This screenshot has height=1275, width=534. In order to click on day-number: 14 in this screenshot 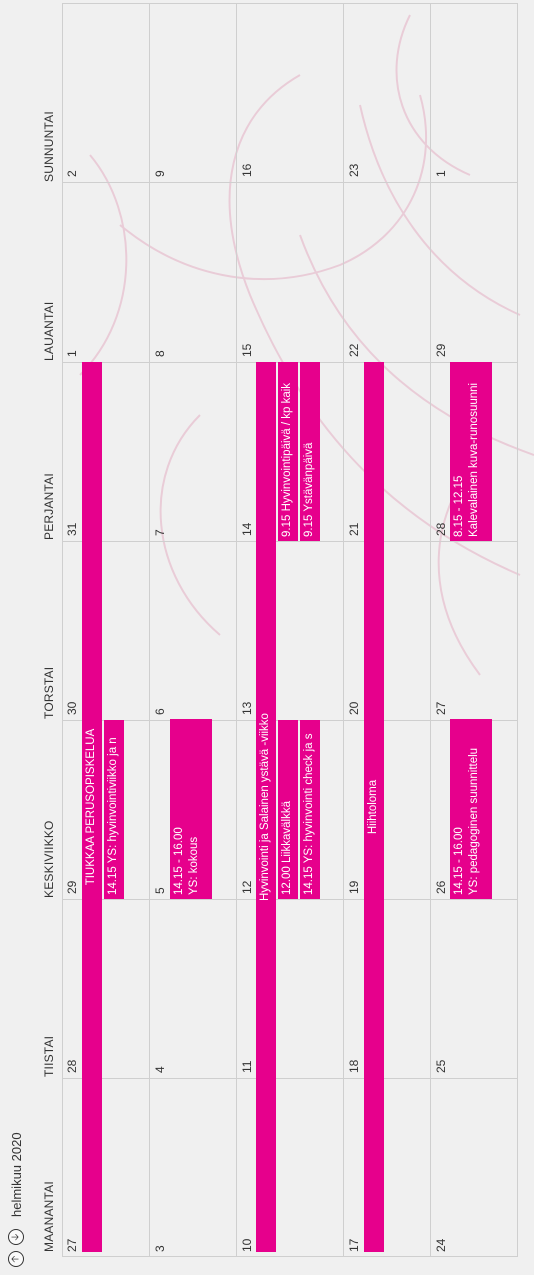, I will do `click(247, 529)`.